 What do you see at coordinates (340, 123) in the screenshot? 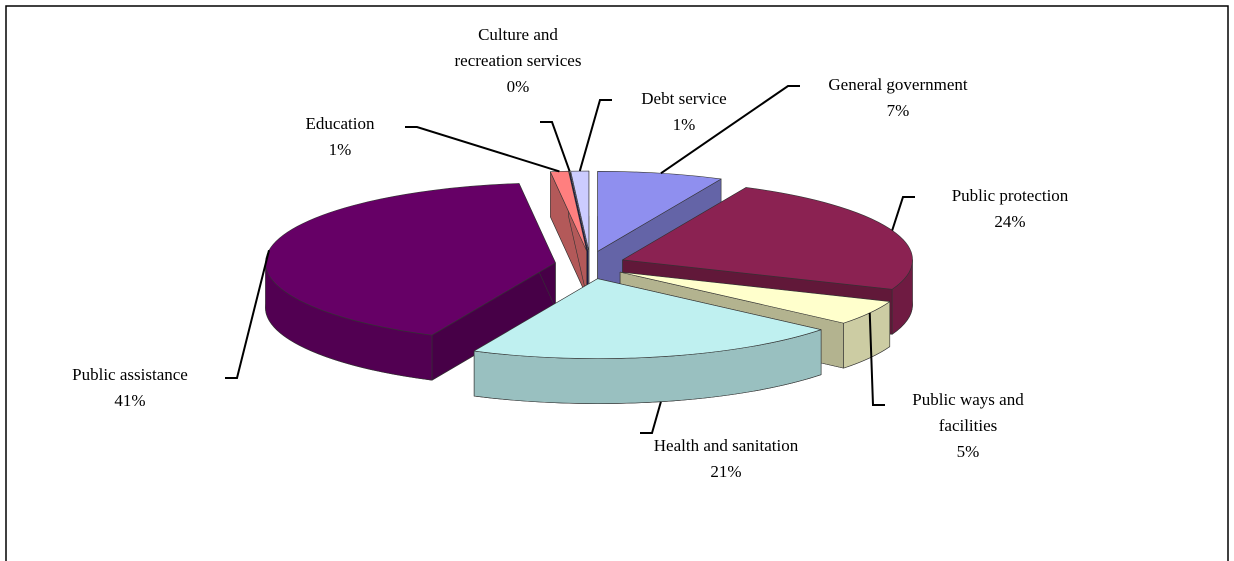
I see `category-label: Education` at bounding box center [340, 123].